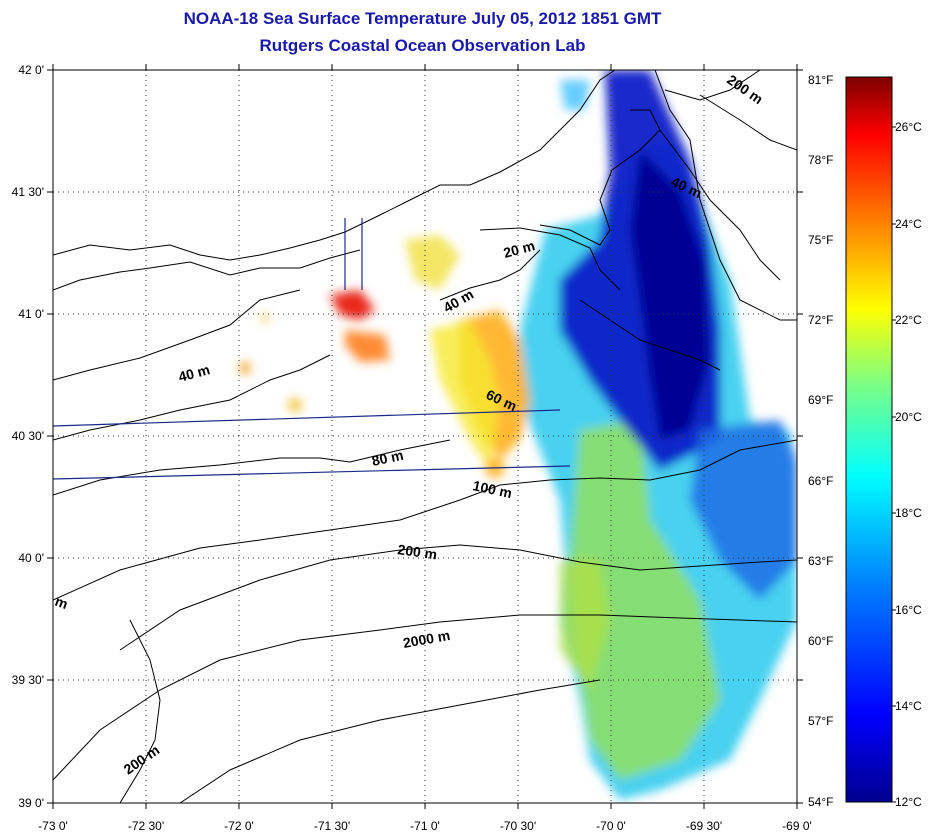 This screenshot has width=936, height=840. I want to click on lon-tick-label: -69 0', so click(797, 826).